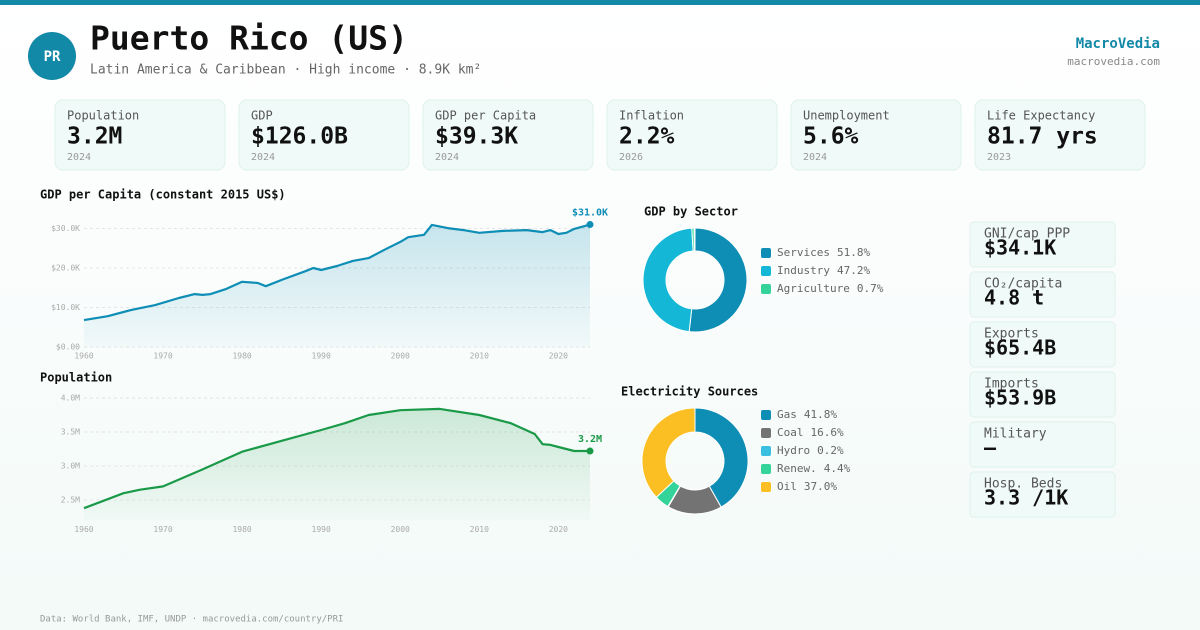  What do you see at coordinates (813, 288) in the screenshot?
I see `legend-name: Agriculture` at bounding box center [813, 288].